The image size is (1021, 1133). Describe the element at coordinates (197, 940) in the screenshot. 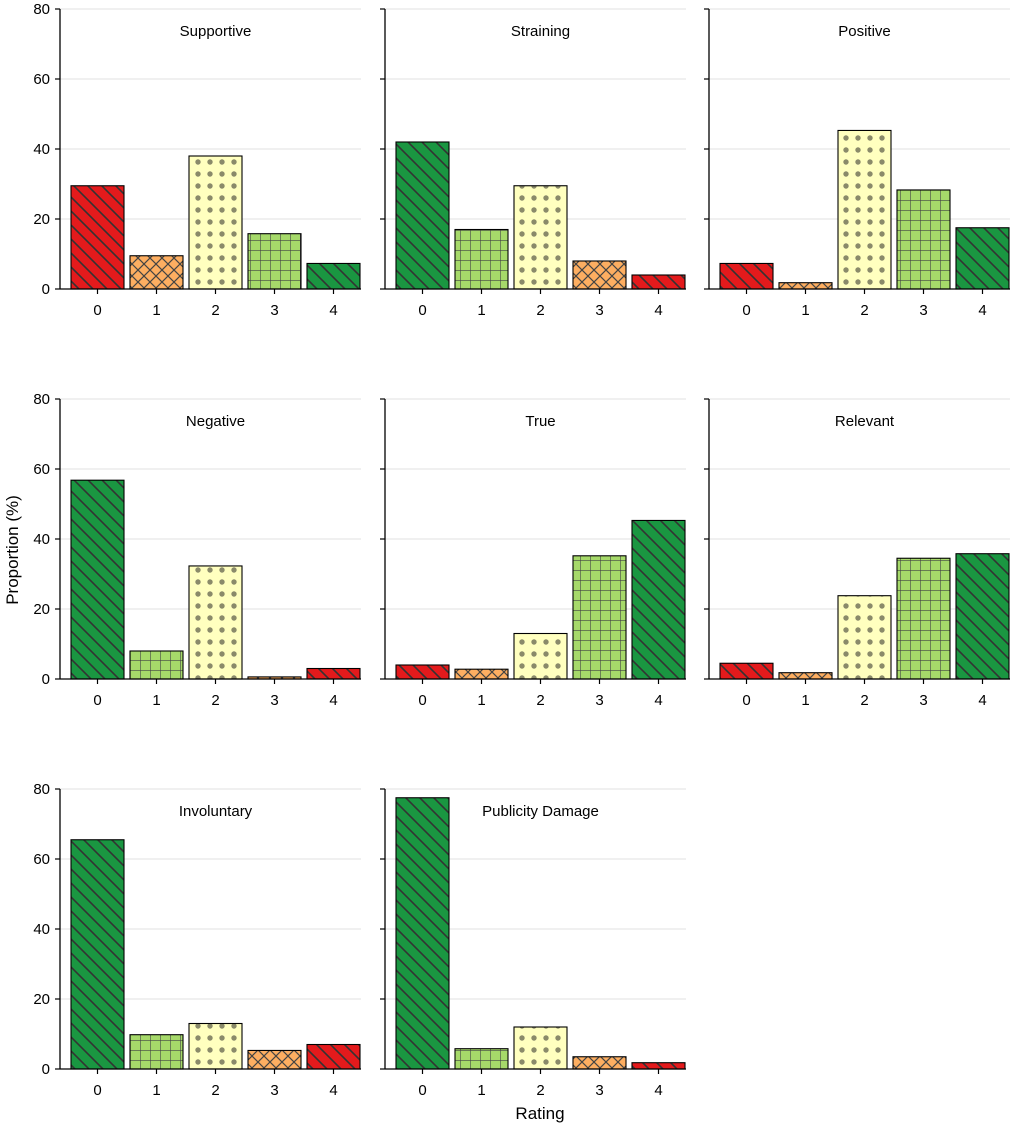

I see `panel-involuntary: 0 20 40 60 80 0 1 2 3 4 Involuntary` at that location.